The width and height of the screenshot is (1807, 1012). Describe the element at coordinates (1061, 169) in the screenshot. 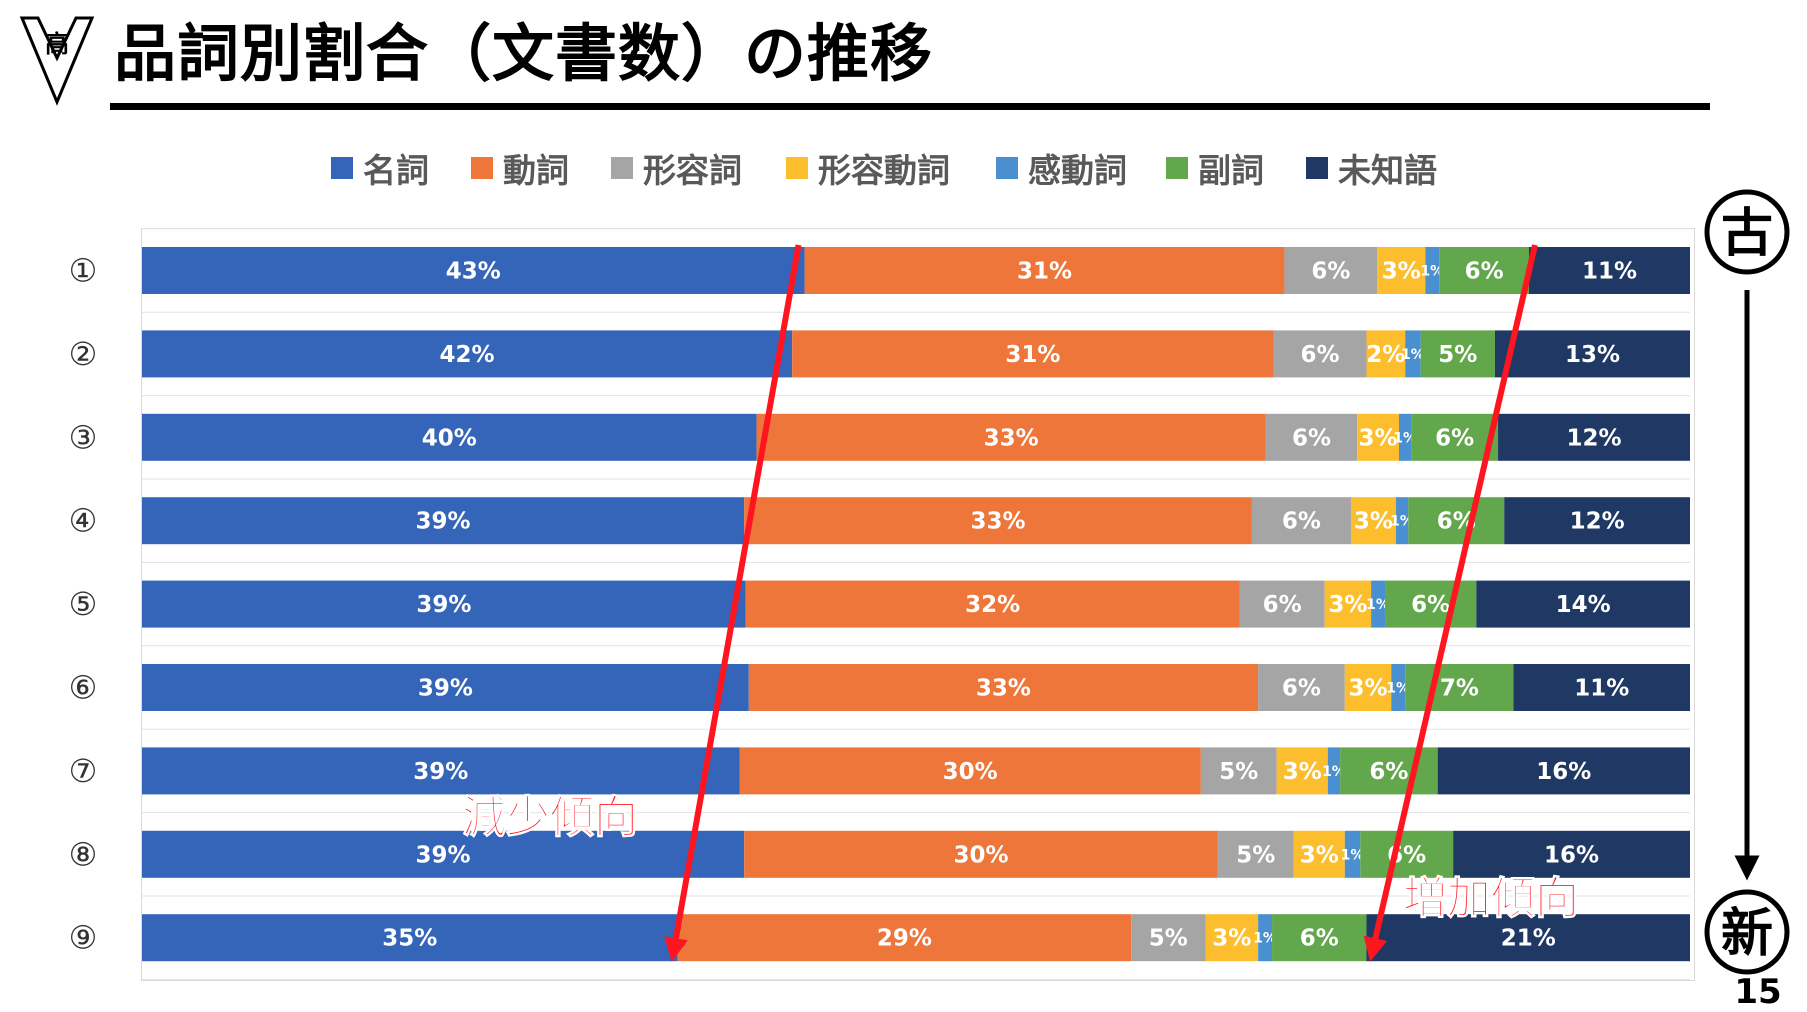

I see `legend-item: 感動詞` at that location.